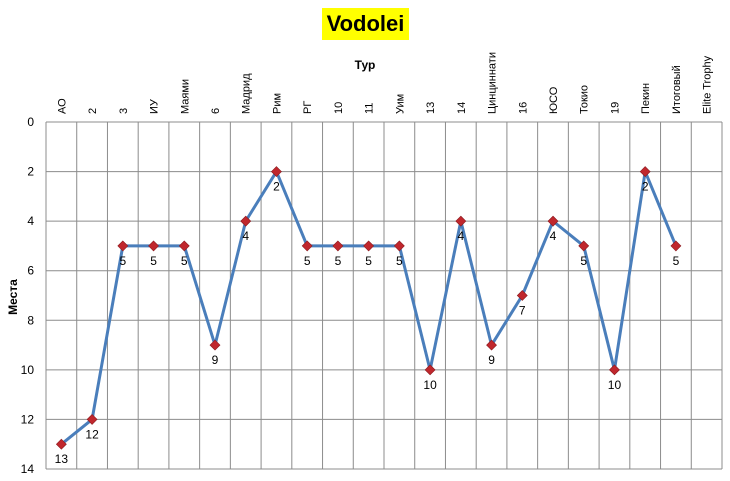 This screenshot has height=481, width=730. Describe the element at coordinates (92, 434) in the screenshot. I see `data-label: 12` at that location.